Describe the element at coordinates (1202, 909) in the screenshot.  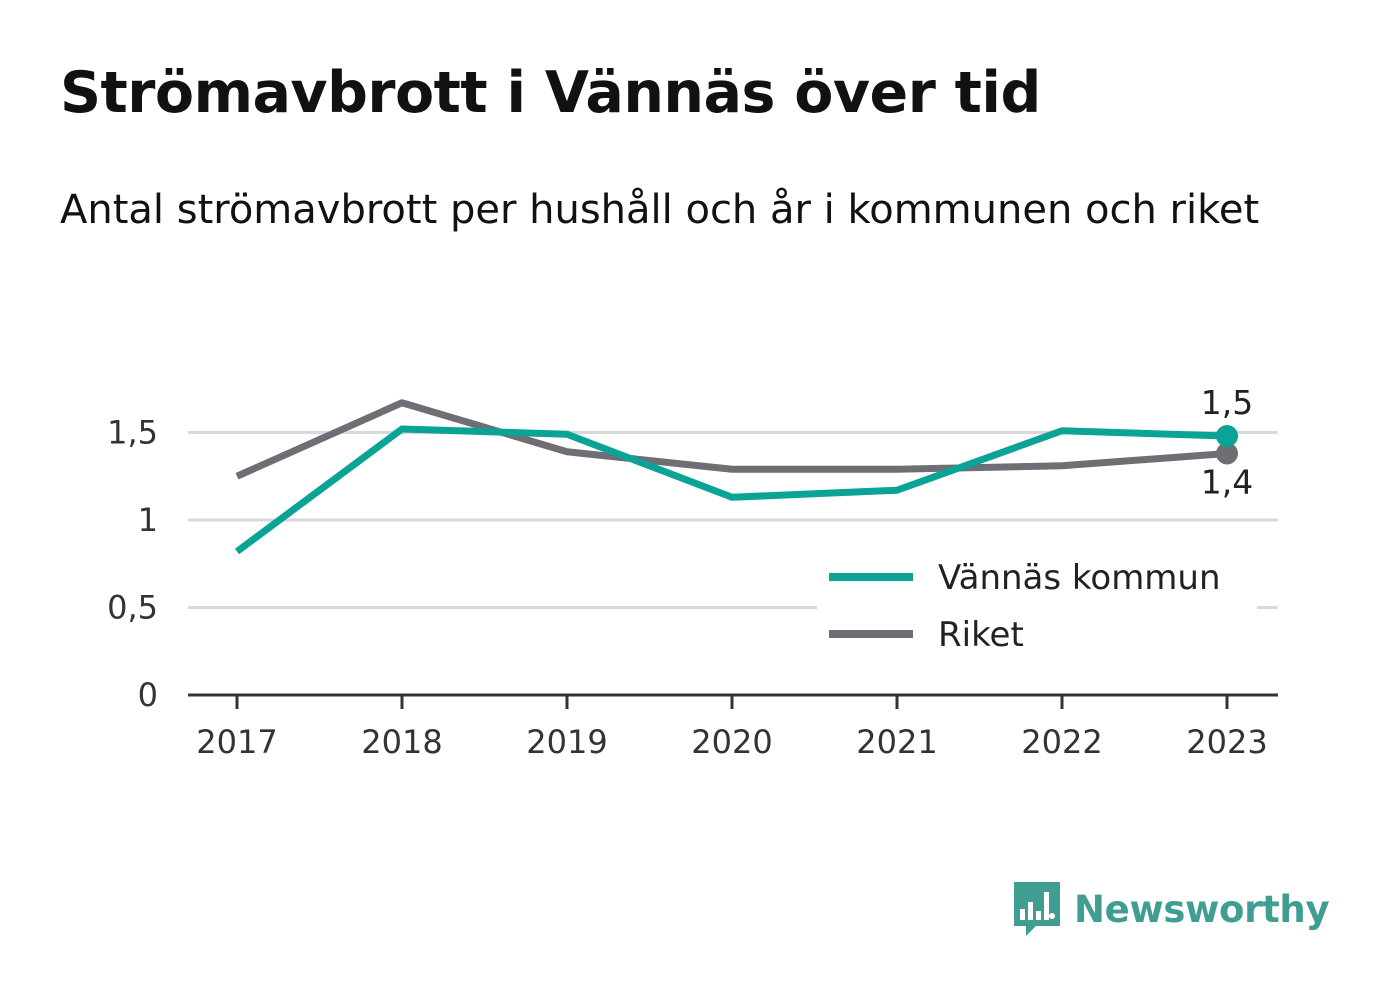
I see `brand-name: Newsworthy` at that location.